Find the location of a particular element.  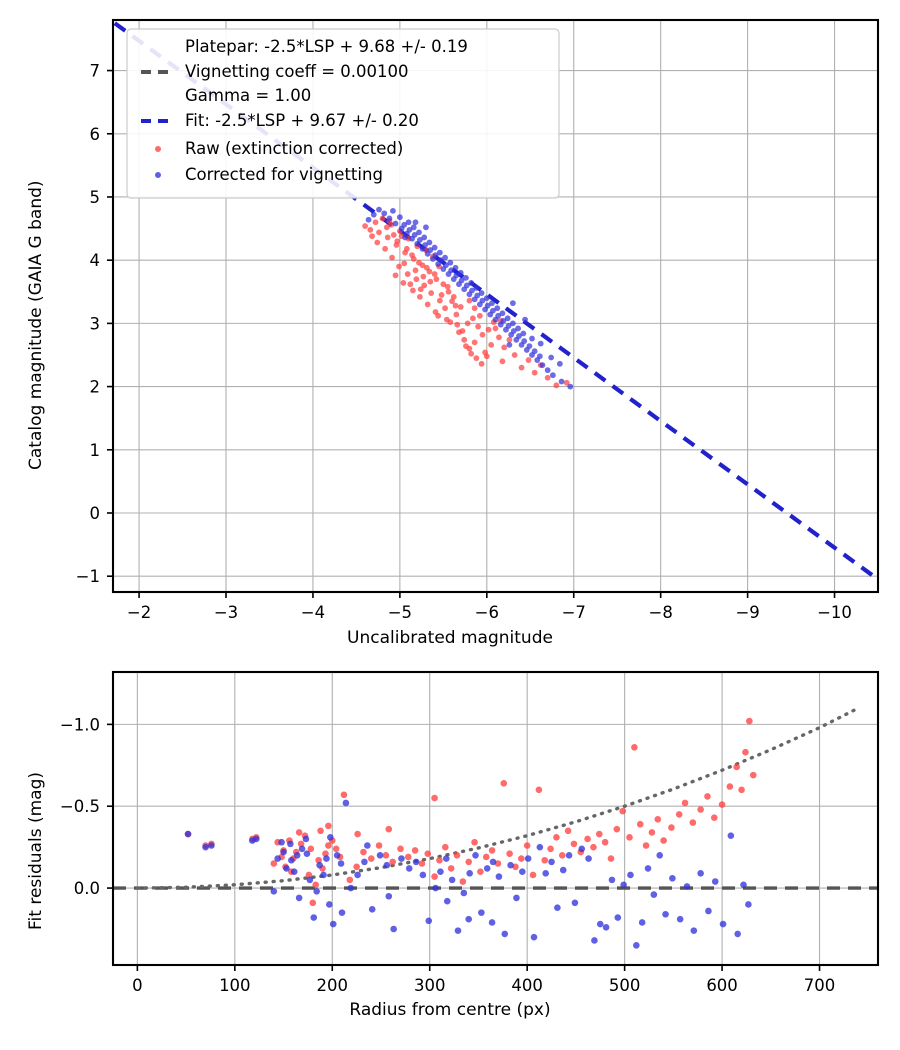

top-panel-ytick-label-3: 2 is located at coordinates (95, 387).